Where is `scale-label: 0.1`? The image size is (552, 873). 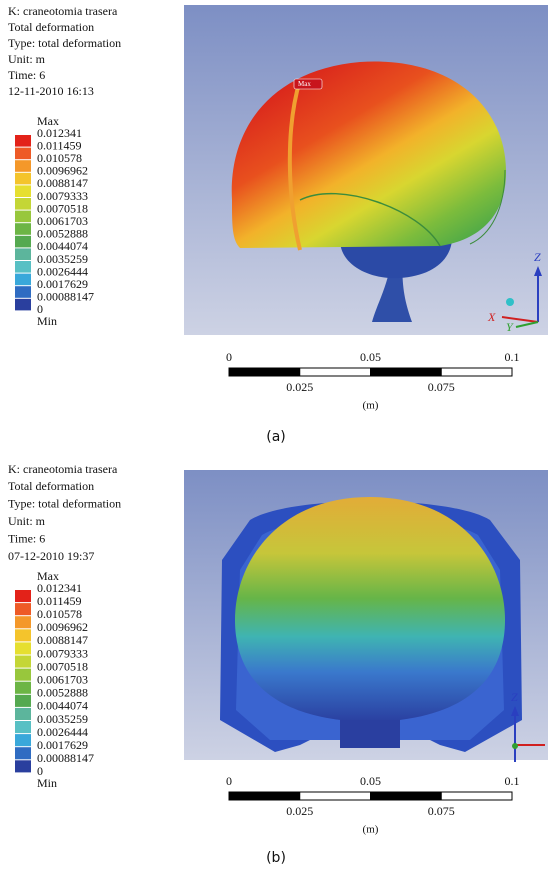
scale-label: 0.1 is located at coordinates (512, 781).